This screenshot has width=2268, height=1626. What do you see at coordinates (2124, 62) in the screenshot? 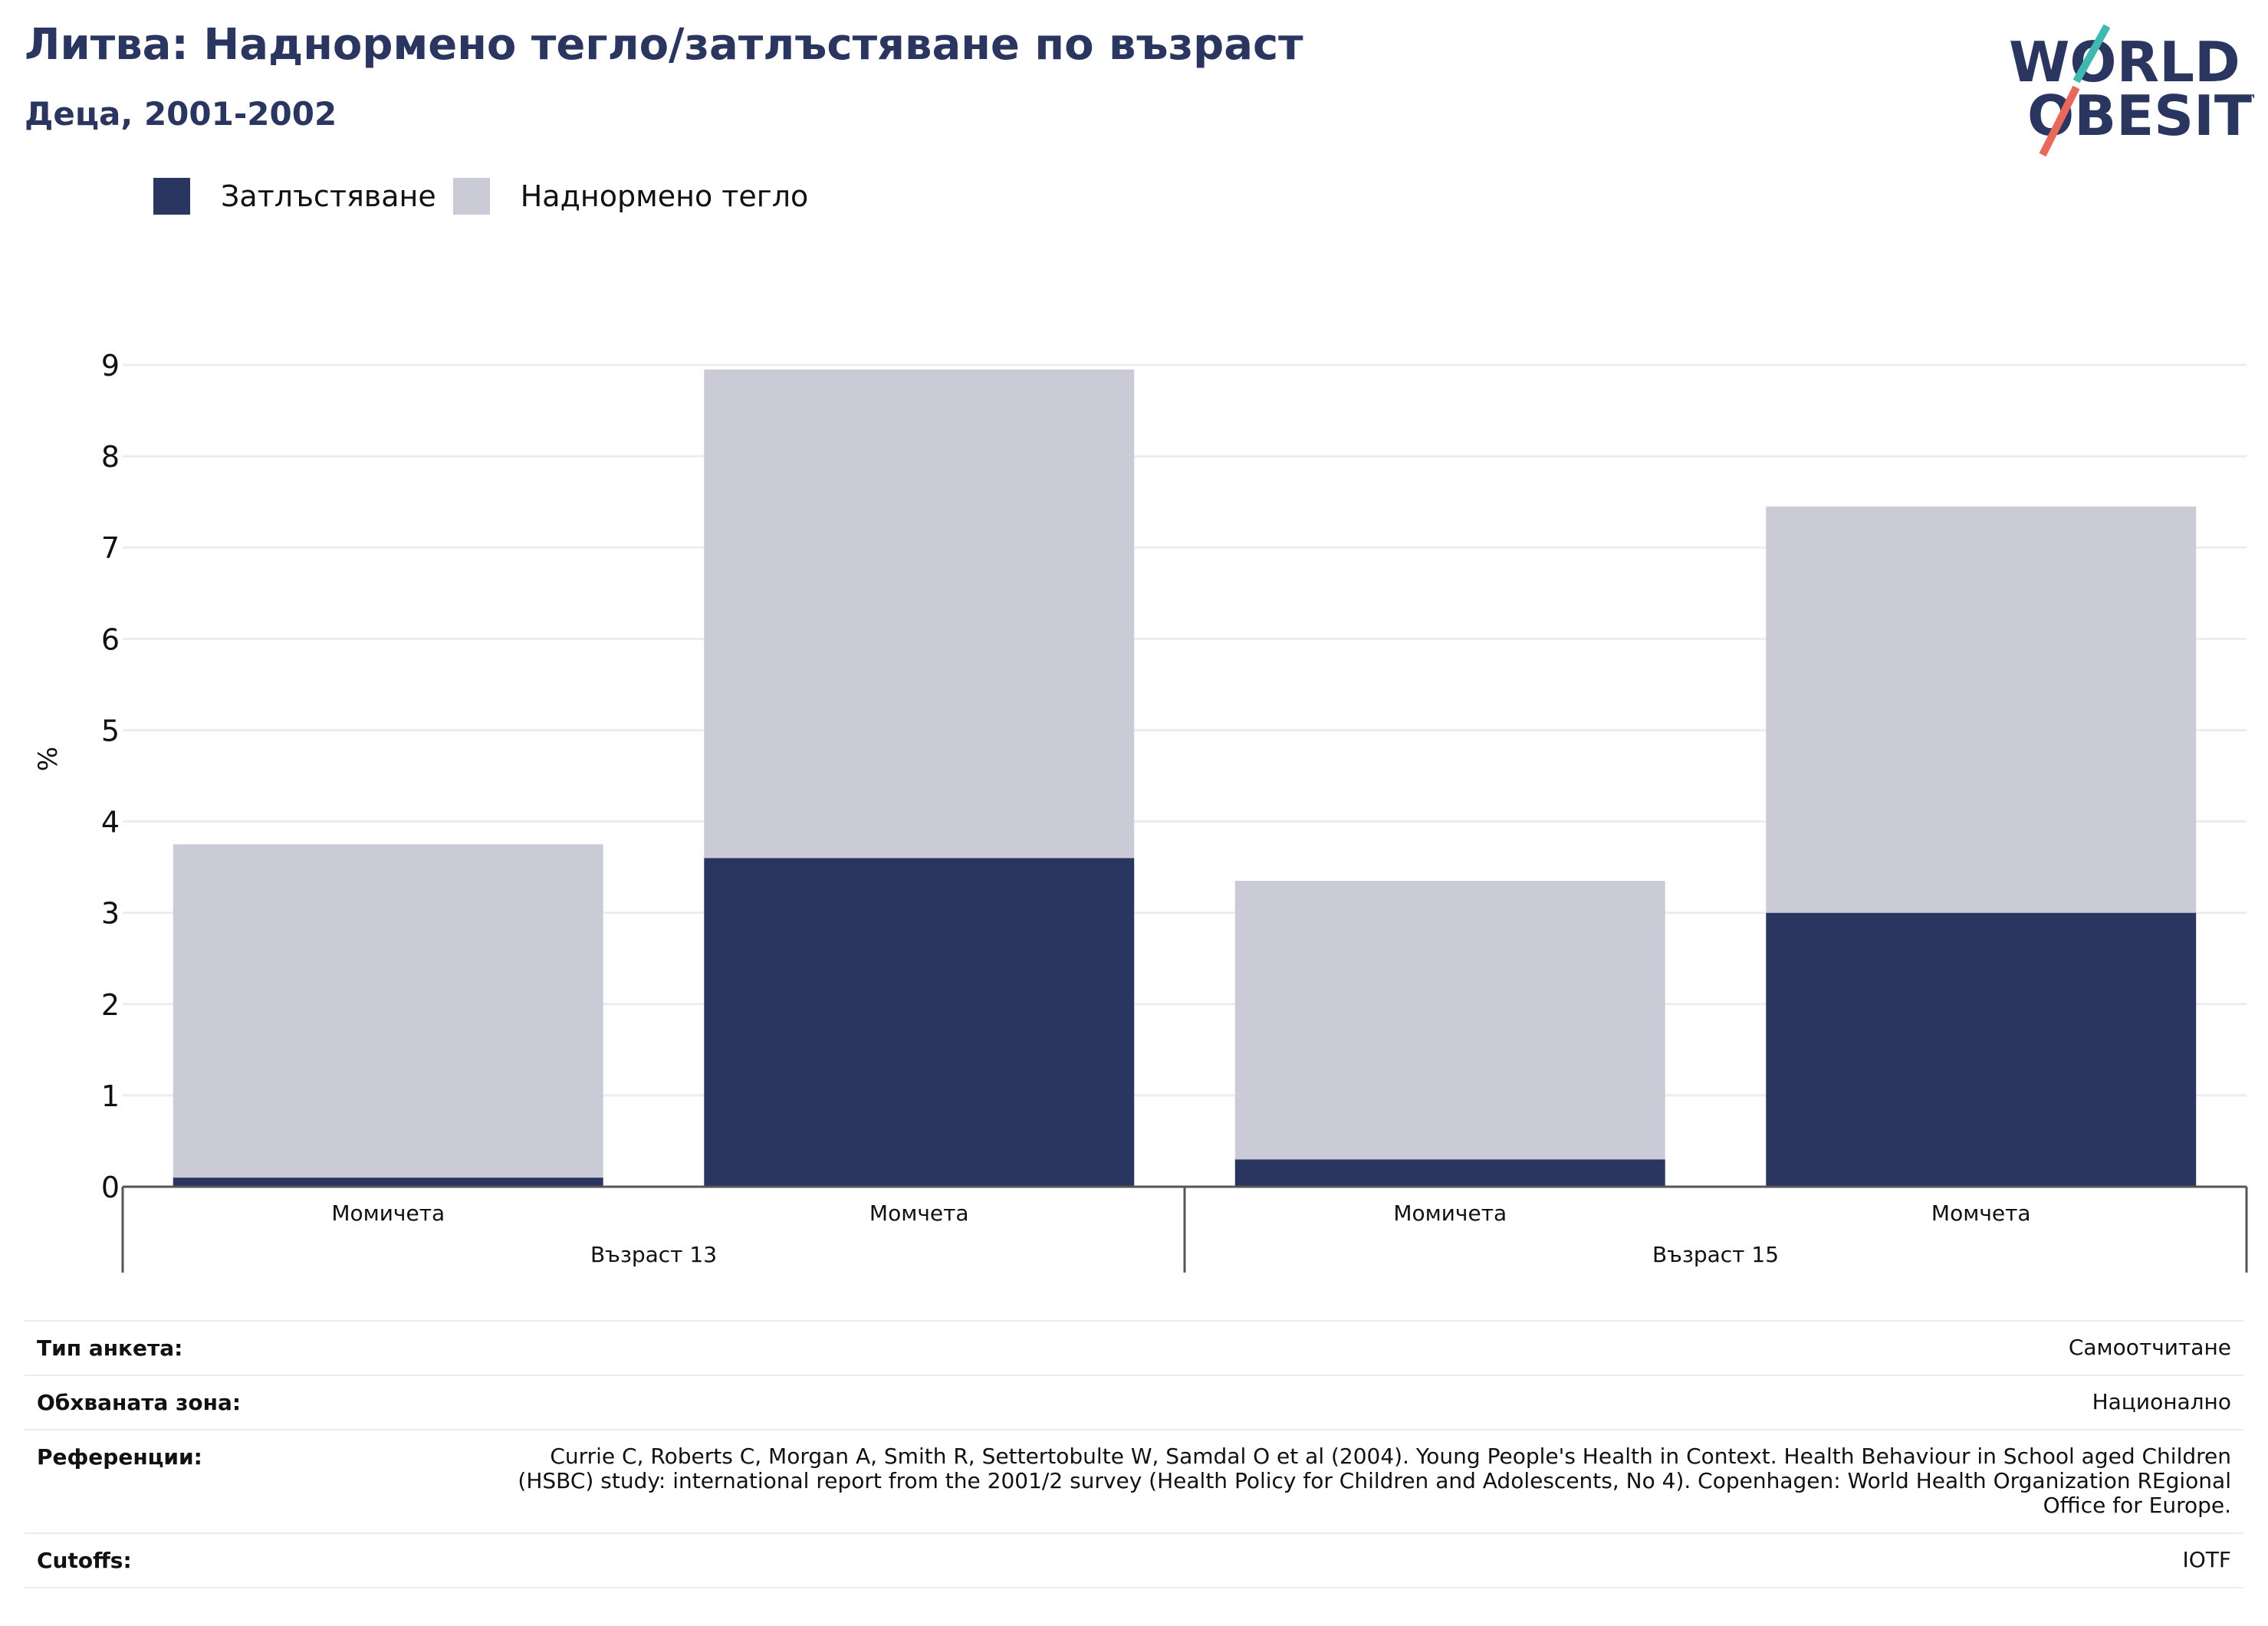
I see `logo-line1: WORLD` at bounding box center [2124, 62].